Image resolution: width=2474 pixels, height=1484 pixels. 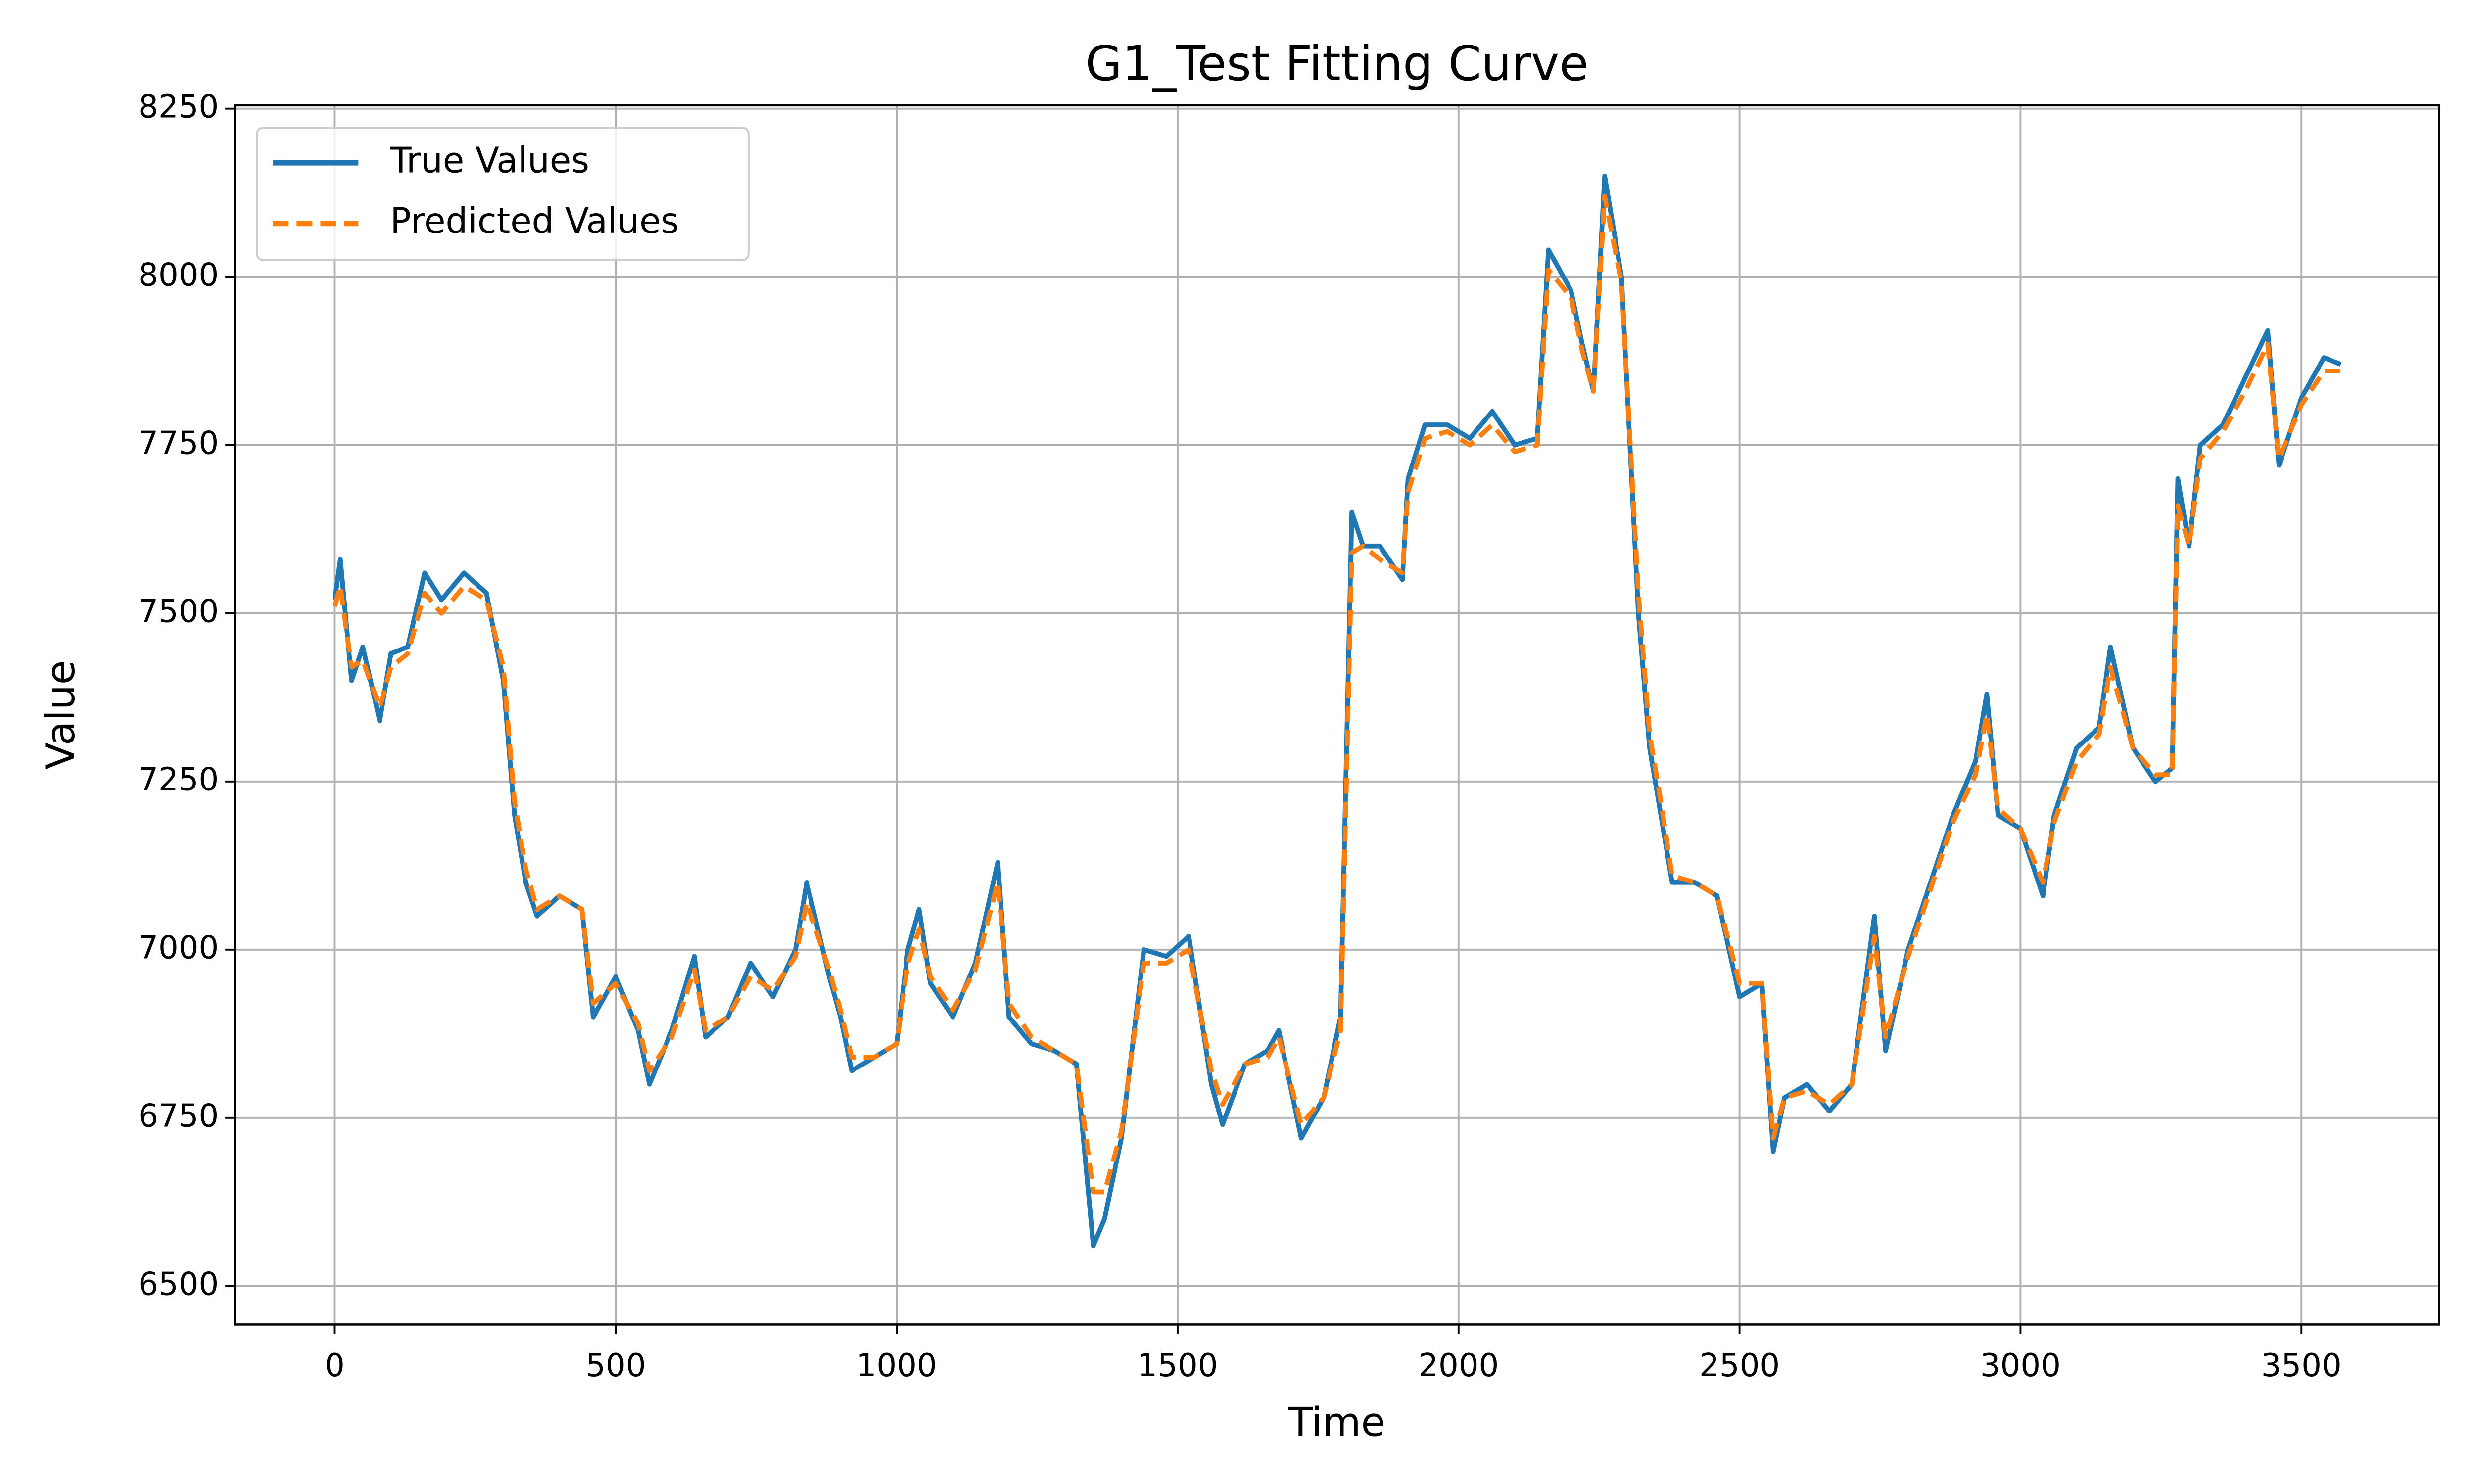 What do you see at coordinates (1336, 1421) in the screenshot?
I see `x-axis-label: Time` at bounding box center [1336, 1421].